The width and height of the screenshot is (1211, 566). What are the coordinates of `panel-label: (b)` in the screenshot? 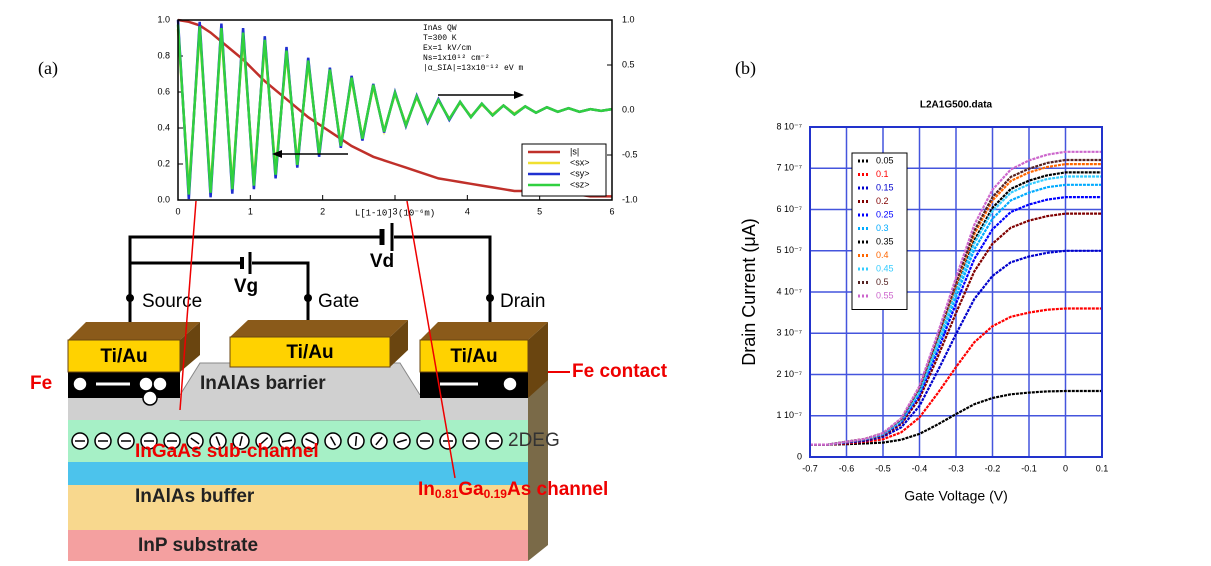 It's located at (745, 68).